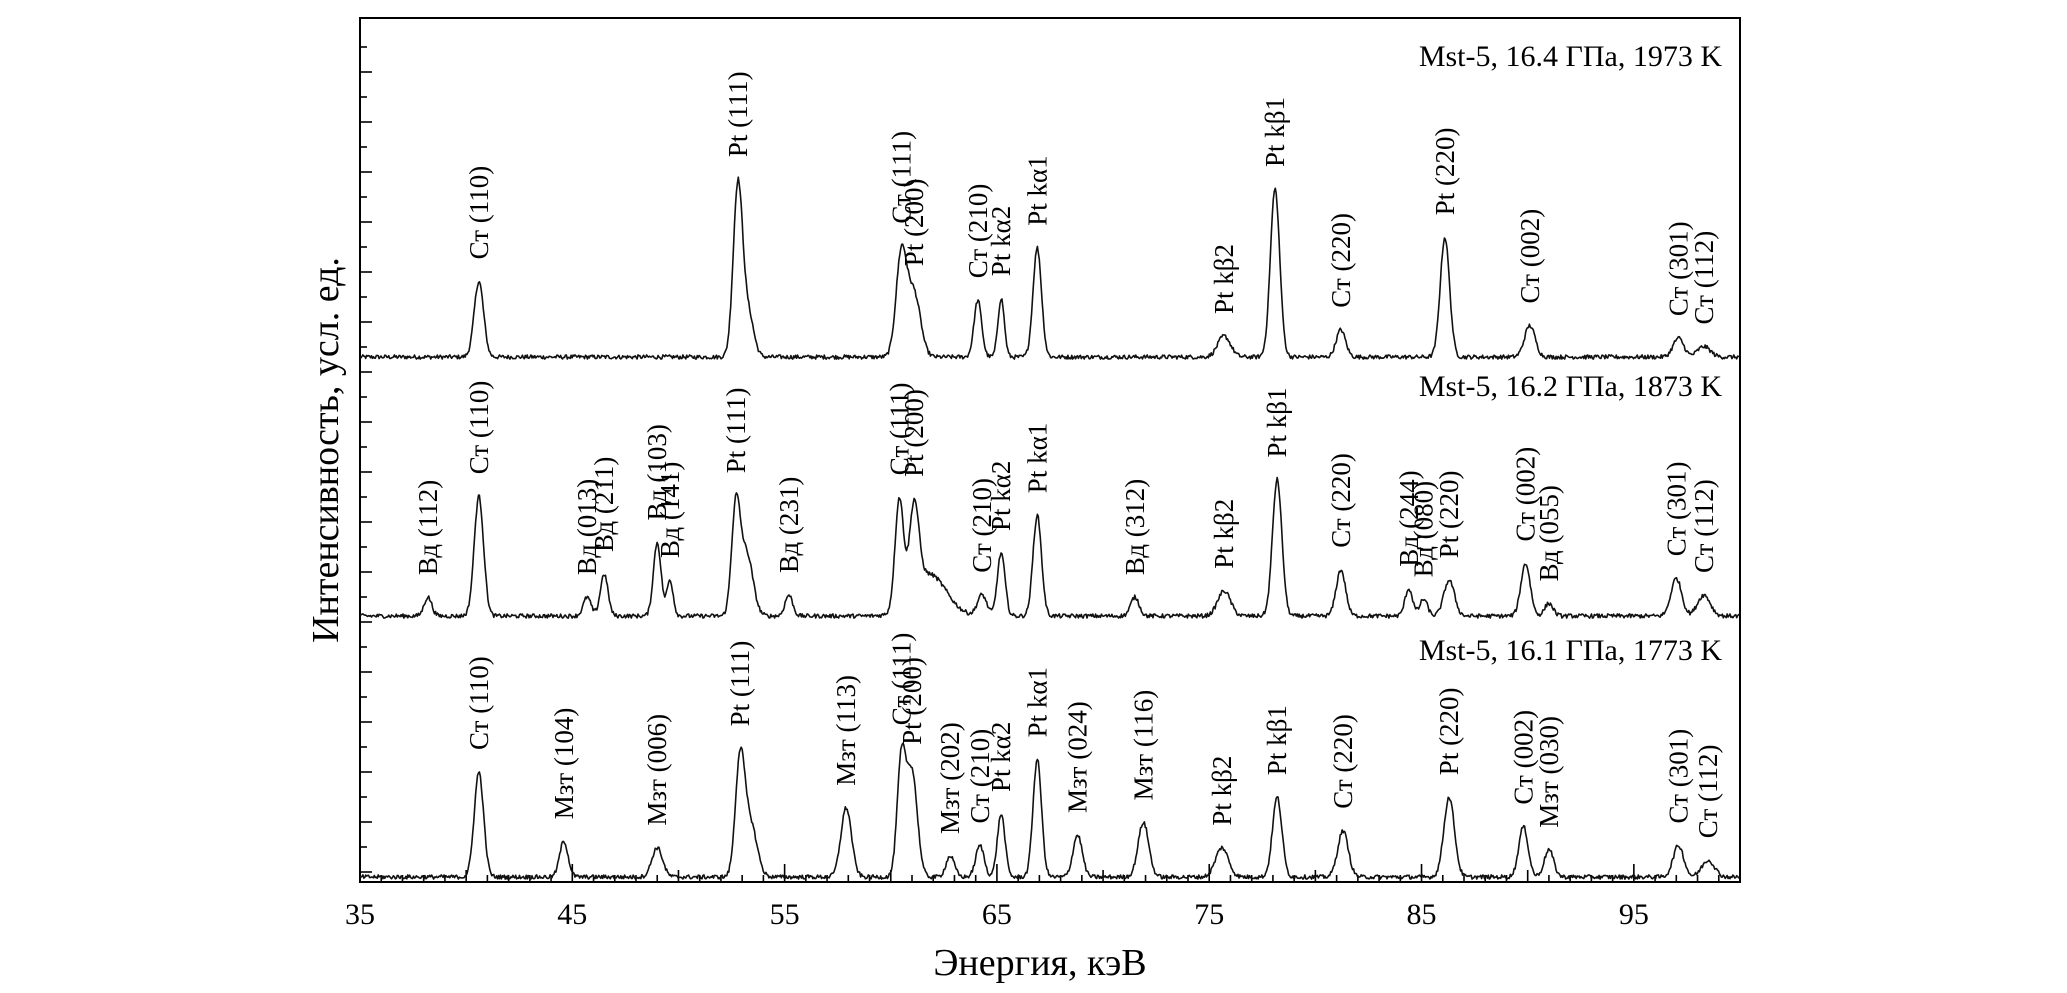 Image resolution: width=2067 pixels, height=993 pixels. I want to click on x-tick-labels: 35 45 55 65 75 85 95, so click(997, 914).